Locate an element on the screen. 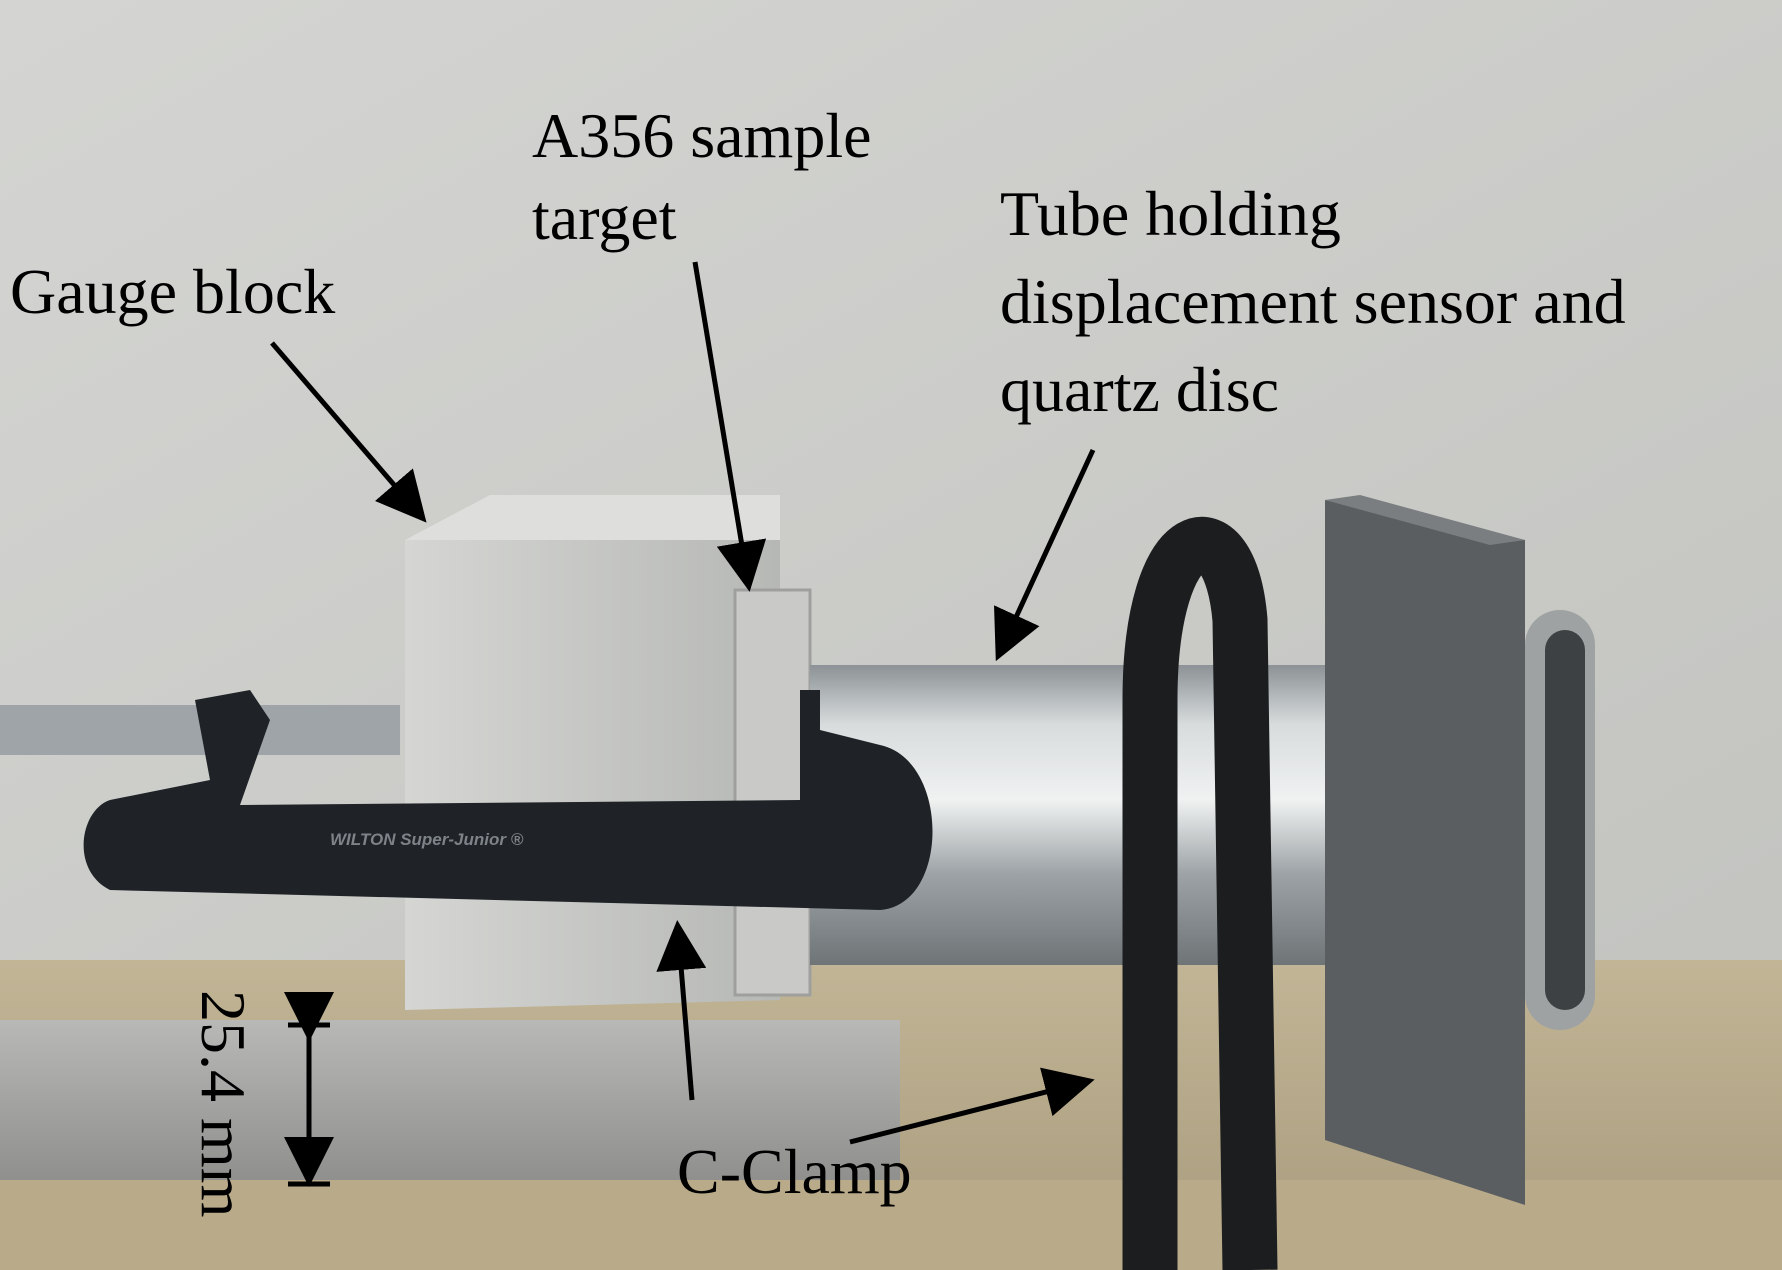 This screenshot has height=1270, width=1782. c-clamp is located at coordinates (508, 800).